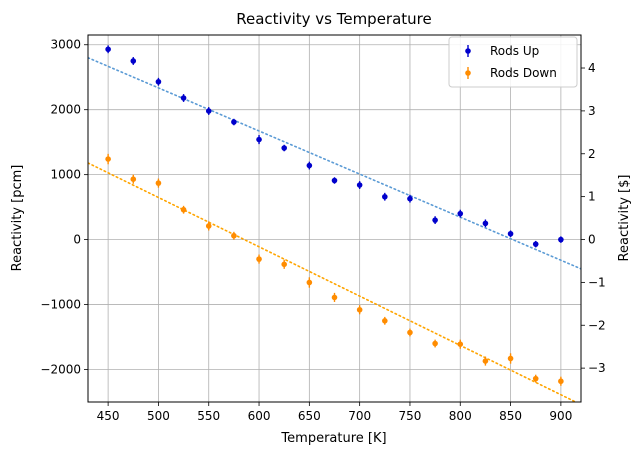 Image resolution: width=641 pixels, height=459 pixels. Describe the element at coordinates (60, 305) in the screenshot. I see `y-tick-label: −1000` at that location.